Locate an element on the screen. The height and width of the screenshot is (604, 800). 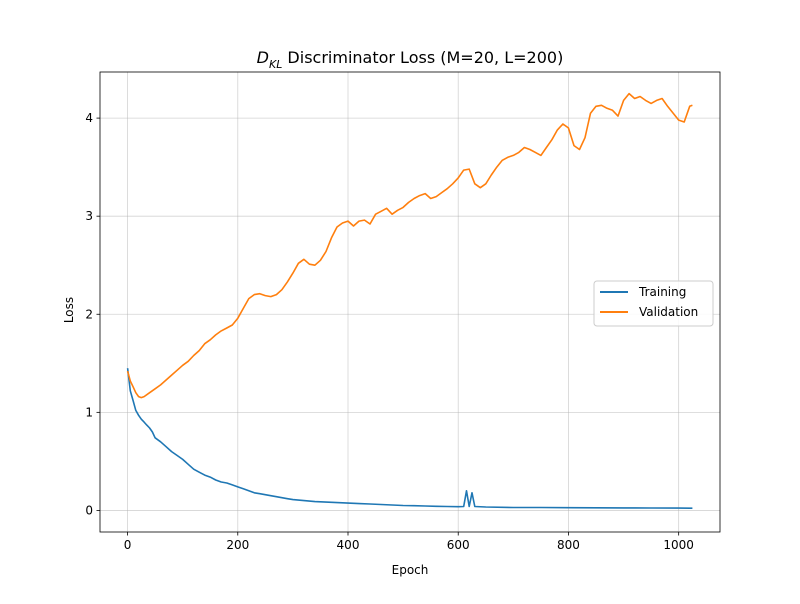
x-tick-label: 200 is located at coordinates (237, 545).